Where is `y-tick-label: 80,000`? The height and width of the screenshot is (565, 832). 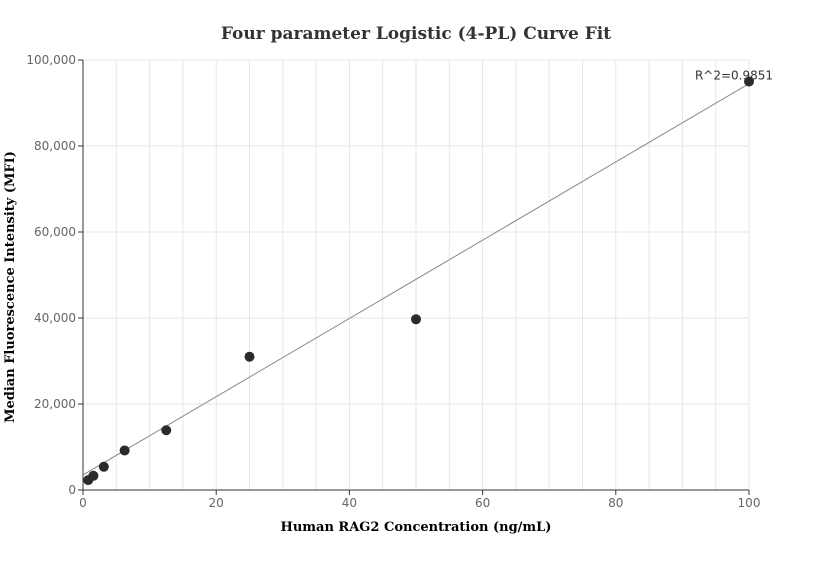
y-tick-label: 80,000 is located at coordinates (55, 146).